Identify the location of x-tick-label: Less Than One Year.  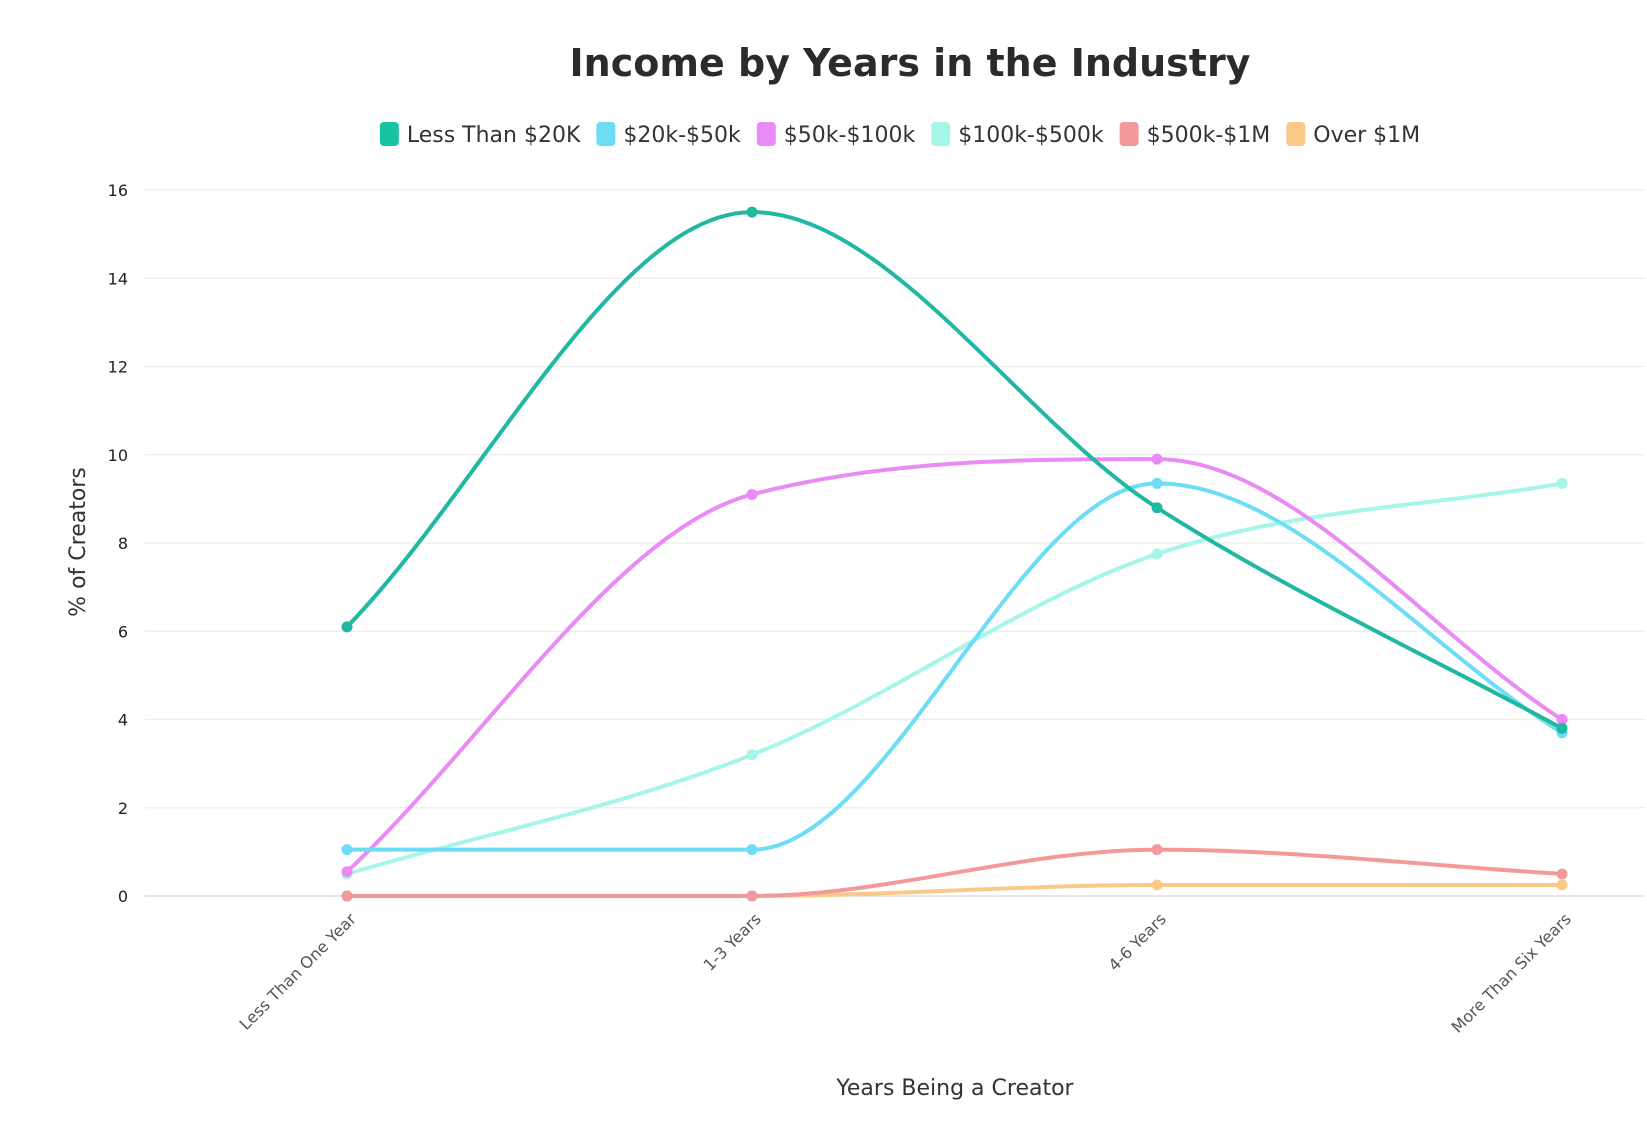
(298, 971).